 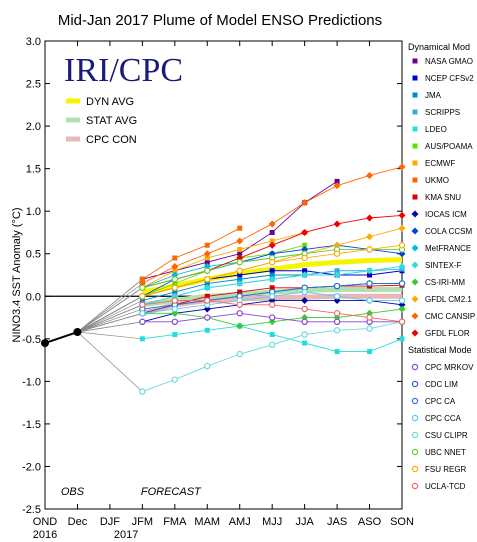 What do you see at coordinates (33, 42) in the screenshot?
I see `y-tick-label: 3.0` at bounding box center [33, 42].